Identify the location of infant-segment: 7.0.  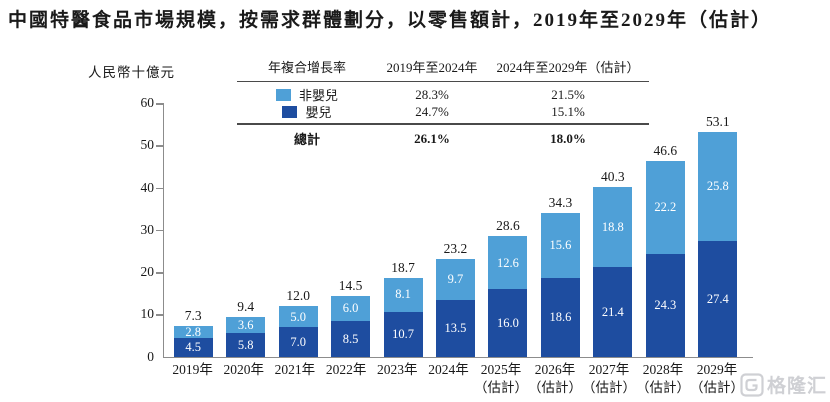
(298, 342).